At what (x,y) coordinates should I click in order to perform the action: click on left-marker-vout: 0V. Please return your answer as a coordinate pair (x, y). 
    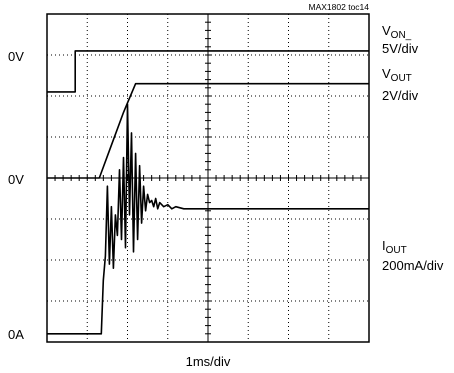
    Looking at the image, I should click on (16, 179).